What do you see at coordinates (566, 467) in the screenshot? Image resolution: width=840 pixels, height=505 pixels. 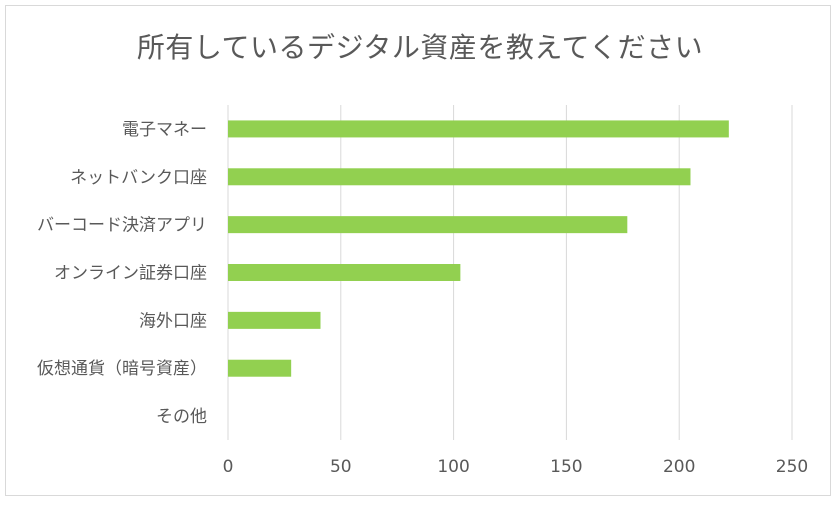 I see `x-tick-label: 150` at bounding box center [566, 467].